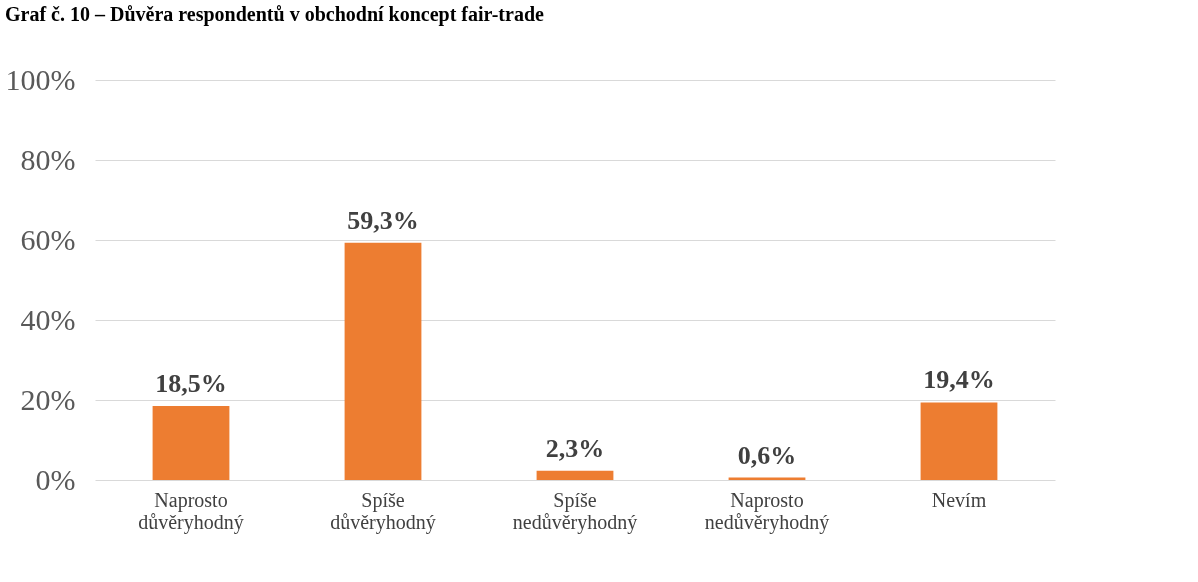  What do you see at coordinates (575, 511) in the screenshot?
I see `x-tick-label: Spíše nedůvěryhodný` at bounding box center [575, 511].